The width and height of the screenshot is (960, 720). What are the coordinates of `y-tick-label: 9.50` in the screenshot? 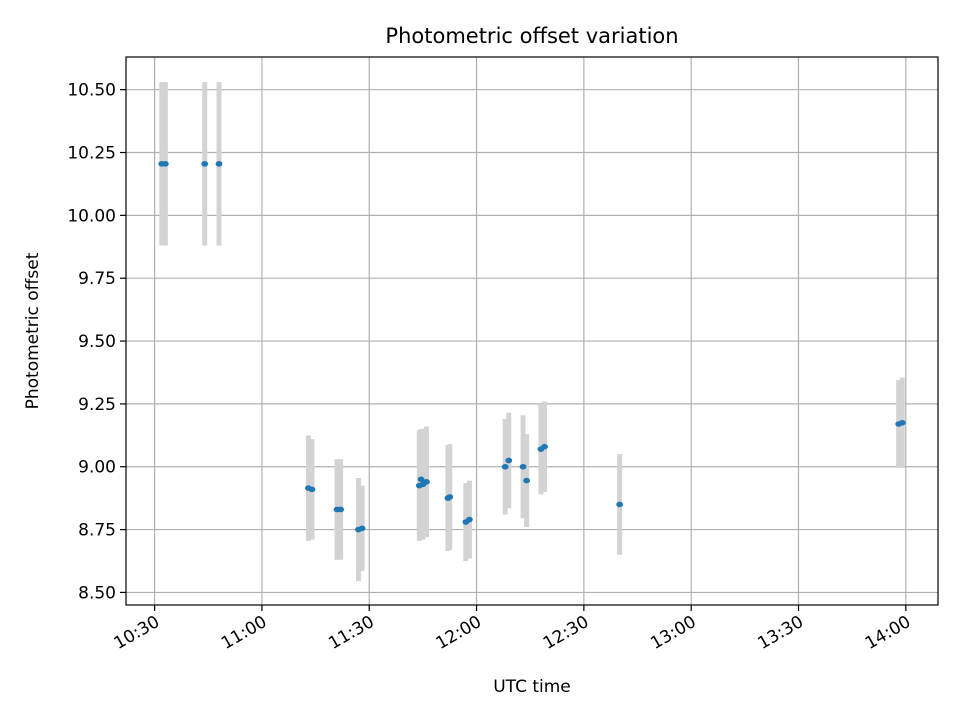 It's located at (97, 342).